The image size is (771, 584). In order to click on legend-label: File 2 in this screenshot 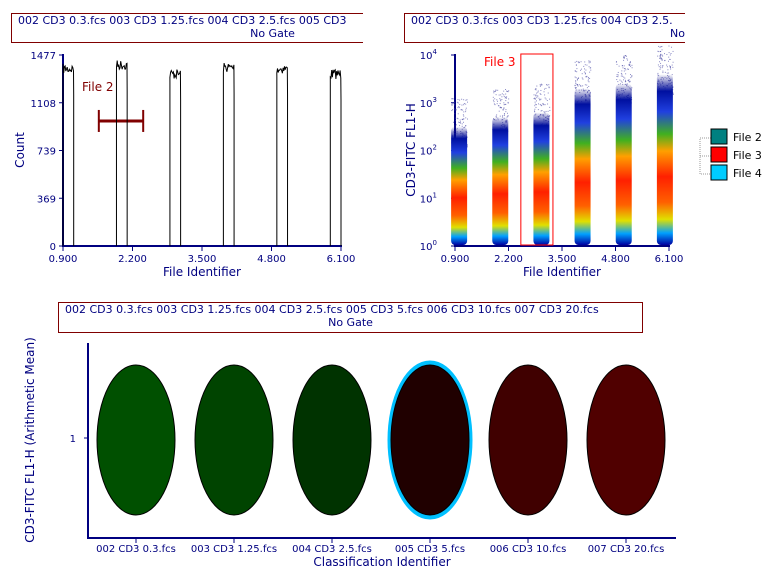, I will do `click(747, 137)`.